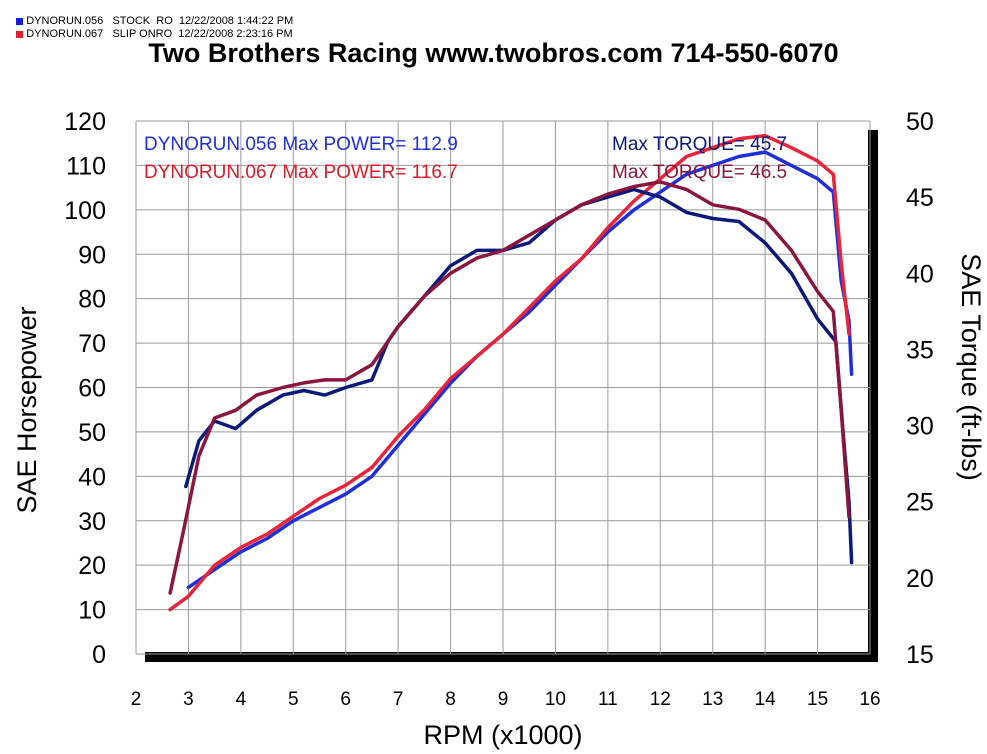  I want to click on x-tick-label: 9, so click(503, 699).